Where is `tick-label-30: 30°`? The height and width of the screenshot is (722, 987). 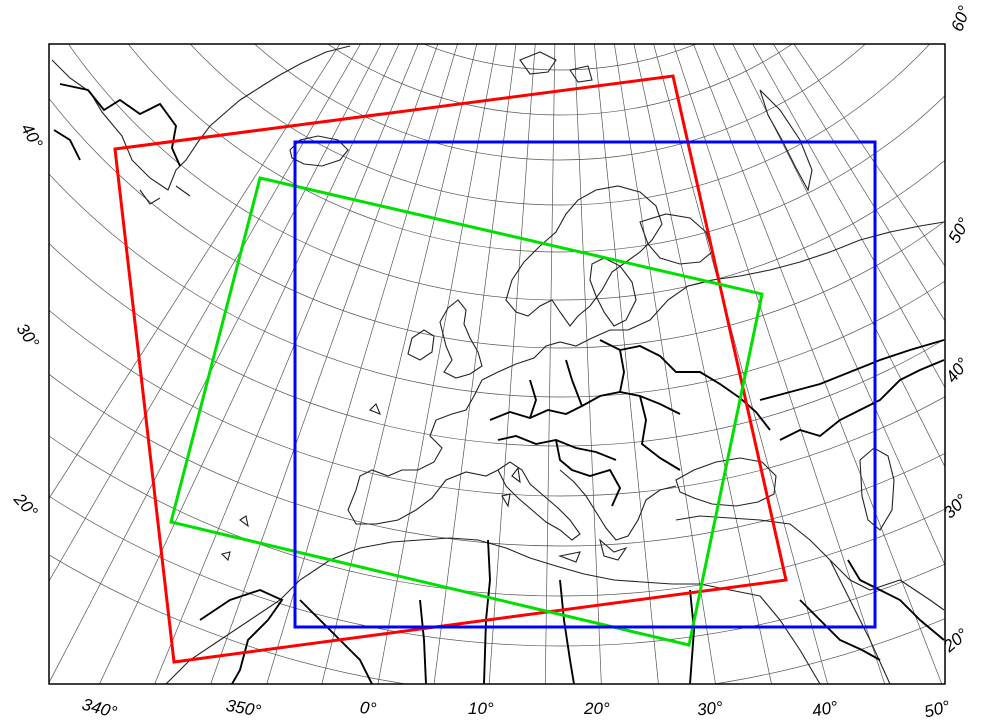
tick-label-30: 30° is located at coordinates (710, 709).